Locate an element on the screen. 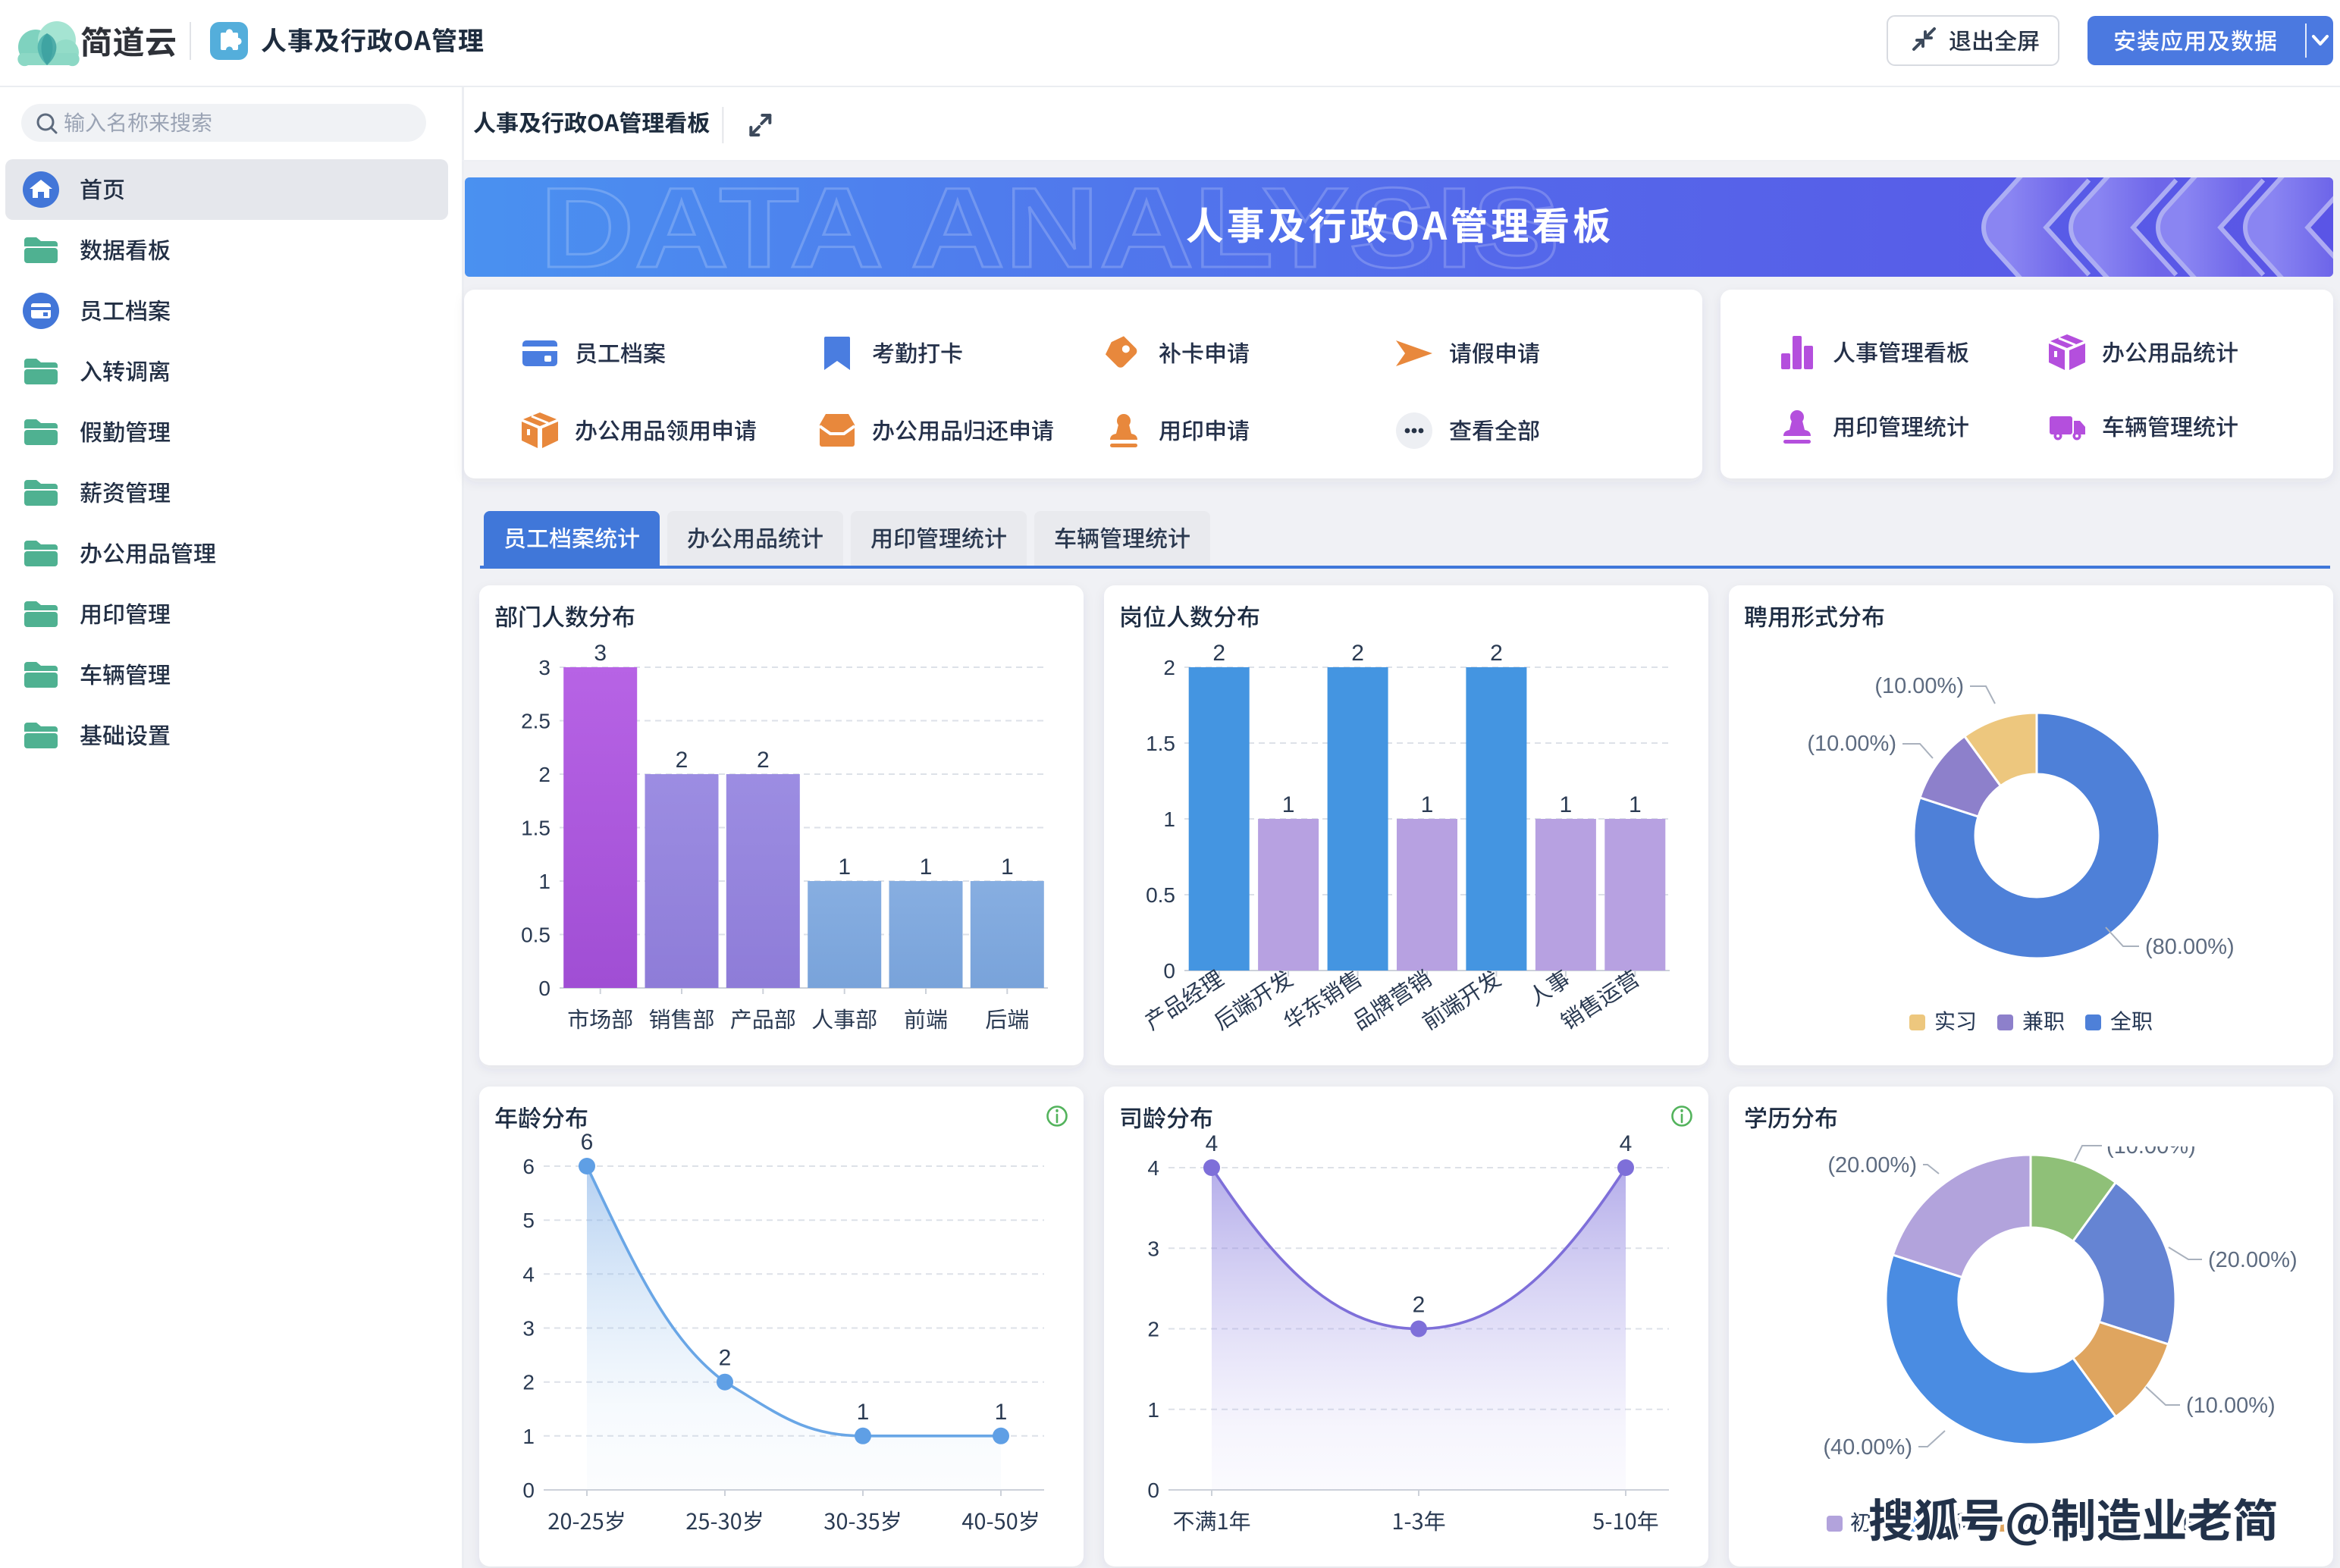  svg-text: 5 is located at coordinates (528, 1220).